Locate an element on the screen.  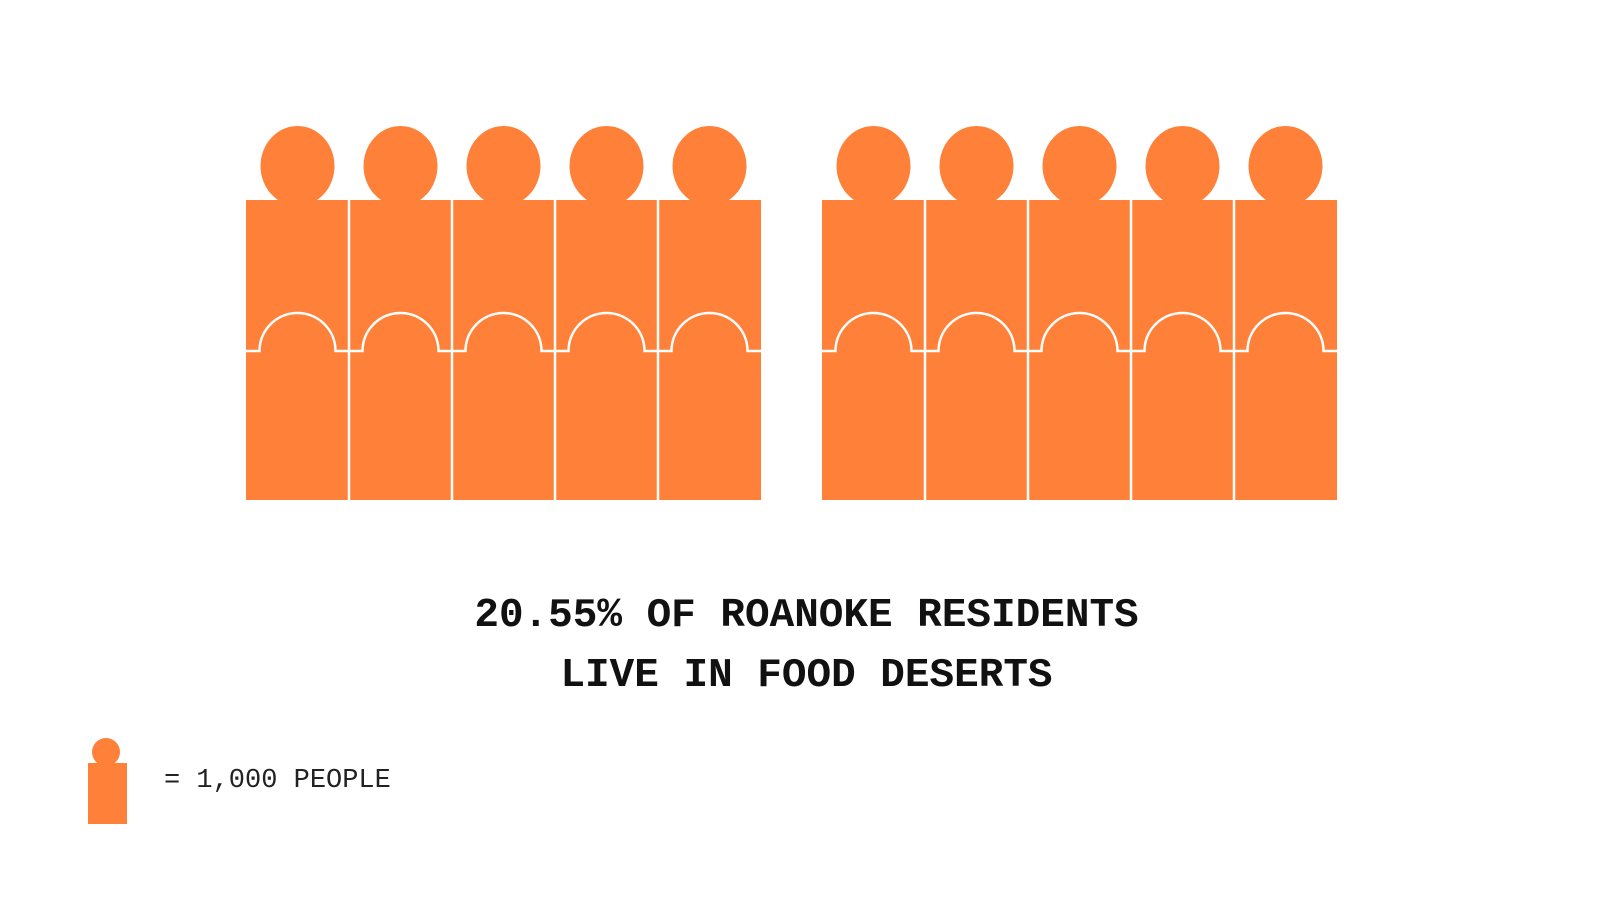
headline-line-1: 20.55% OF ROANOKE RESIDENTS is located at coordinates (806, 616).